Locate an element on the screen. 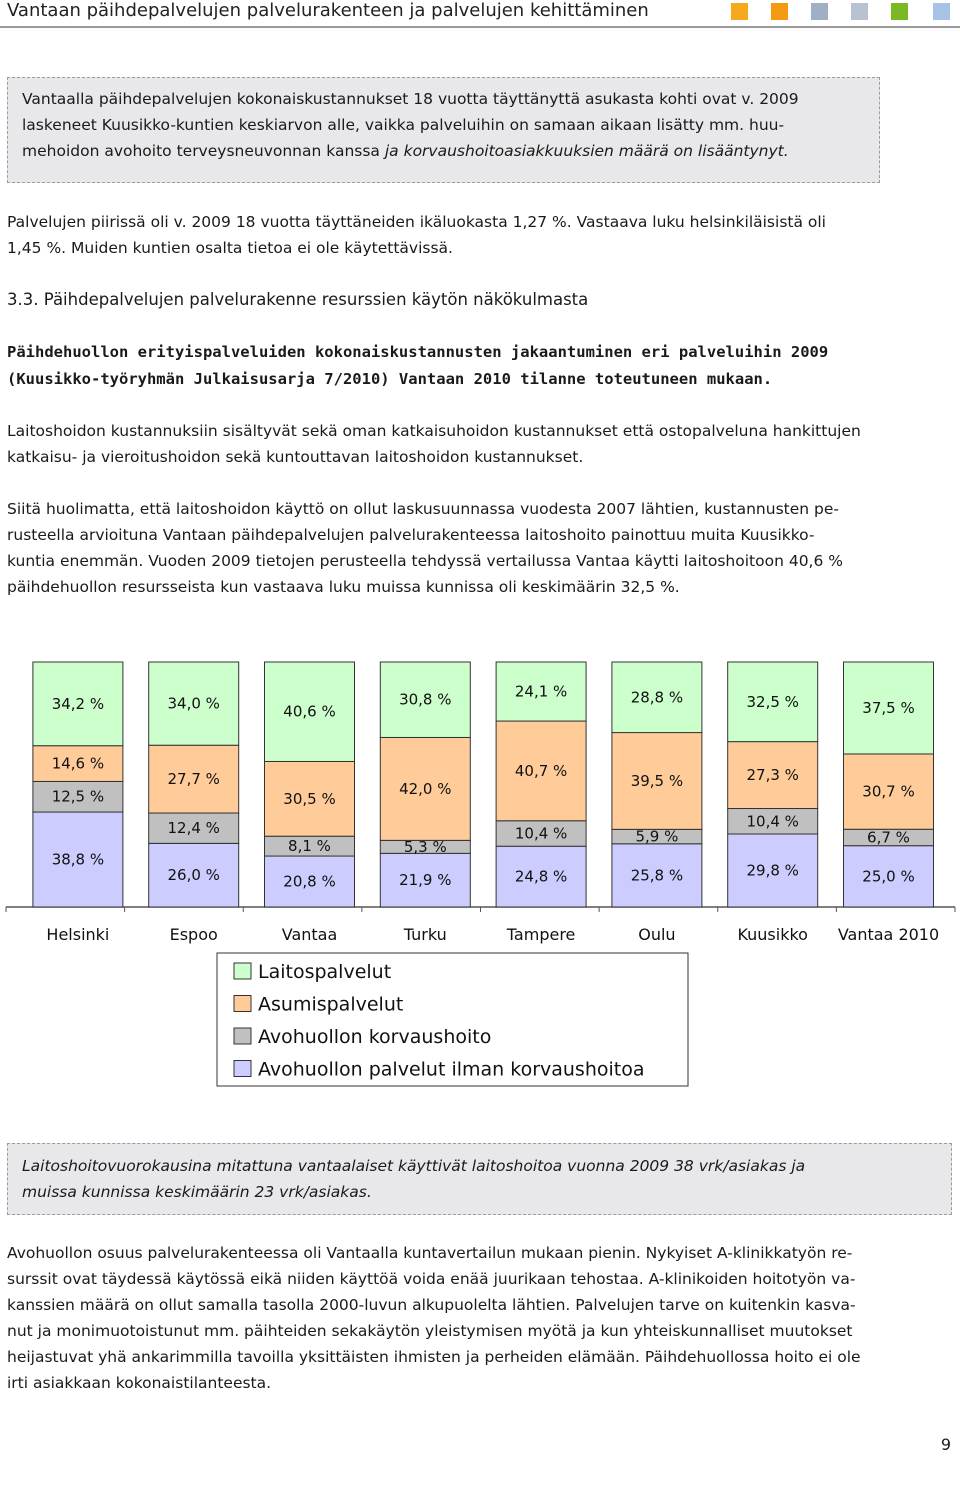 This screenshot has height=1495, width=960. category-label-2: Vantaa is located at coordinates (310, 934).